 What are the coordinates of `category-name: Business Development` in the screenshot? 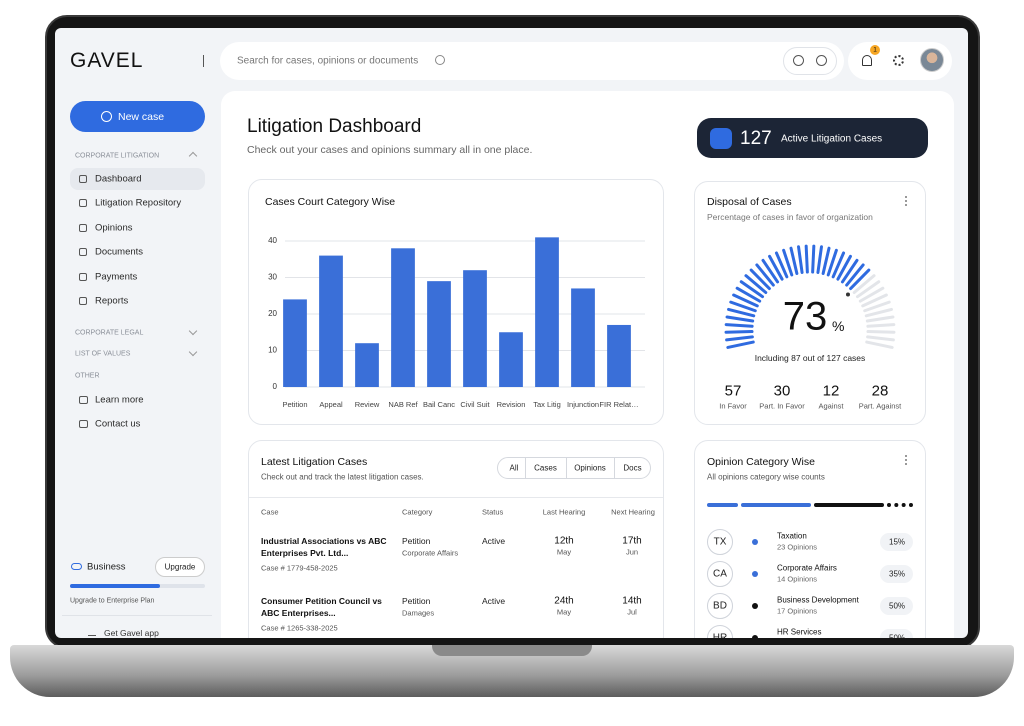 It's located at (818, 600).